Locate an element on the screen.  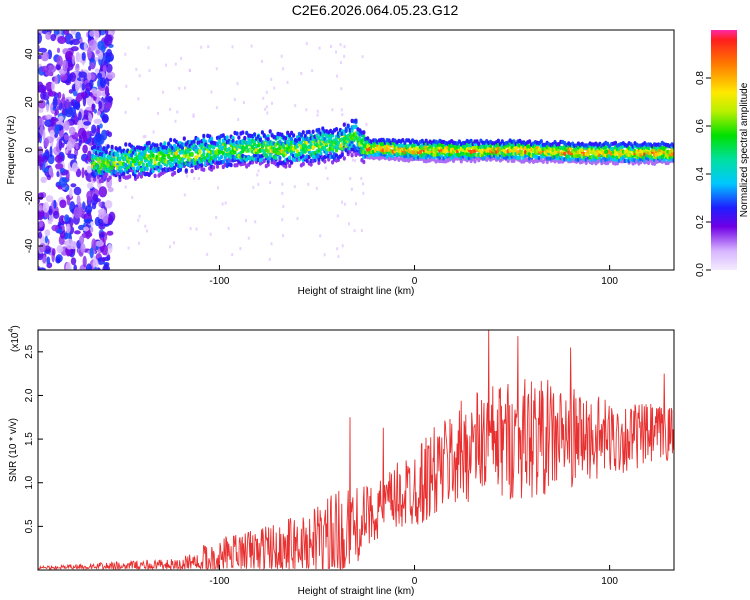
spectrogram-x-tick-label: -100 is located at coordinates (219, 281).